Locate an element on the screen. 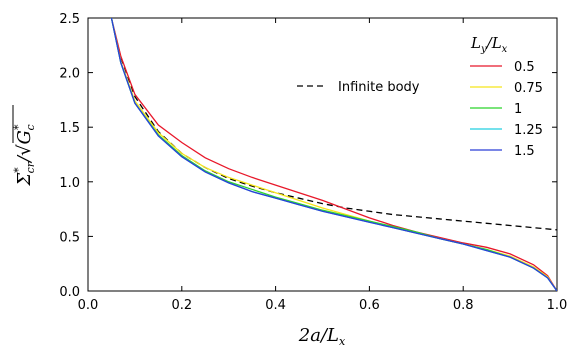  legend-label-0: 0.5 is located at coordinates (524, 67).